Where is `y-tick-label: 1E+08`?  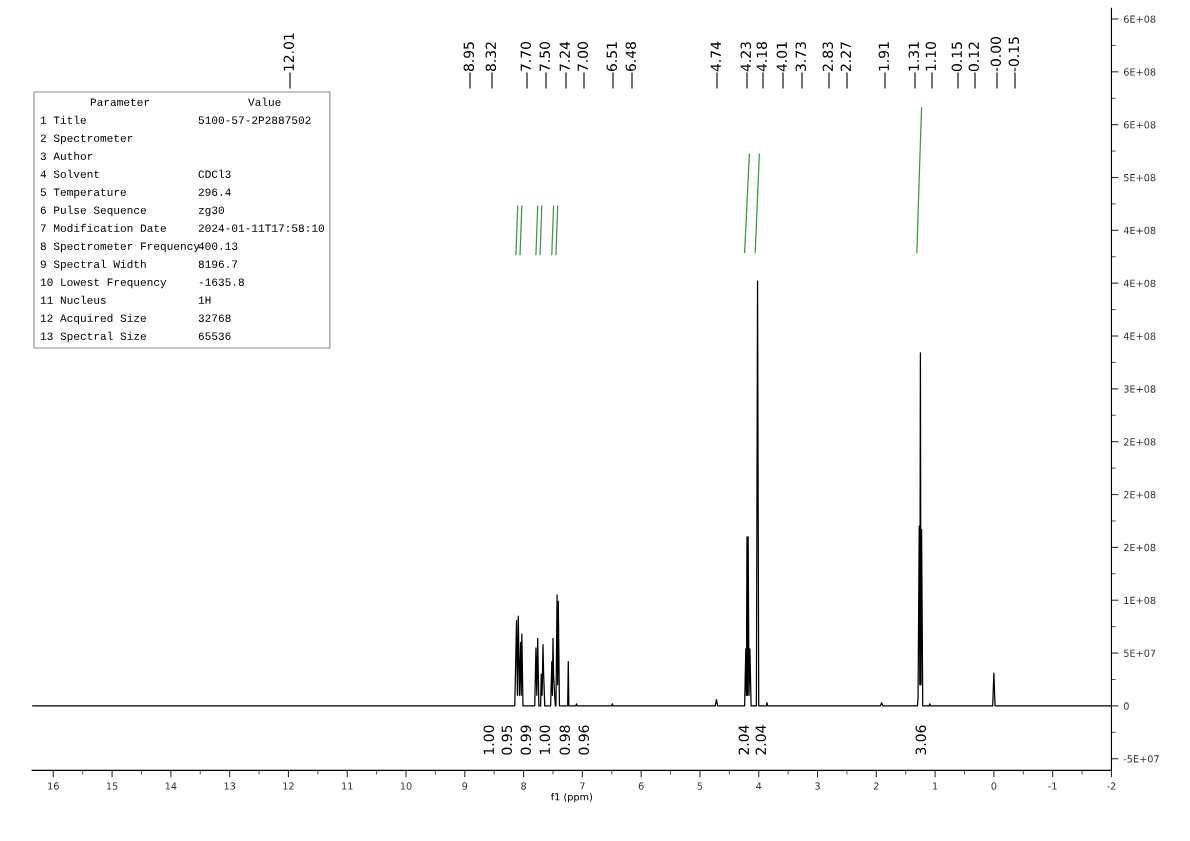
y-tick-label: 1E+08 is located at coordinates (1140, 600).